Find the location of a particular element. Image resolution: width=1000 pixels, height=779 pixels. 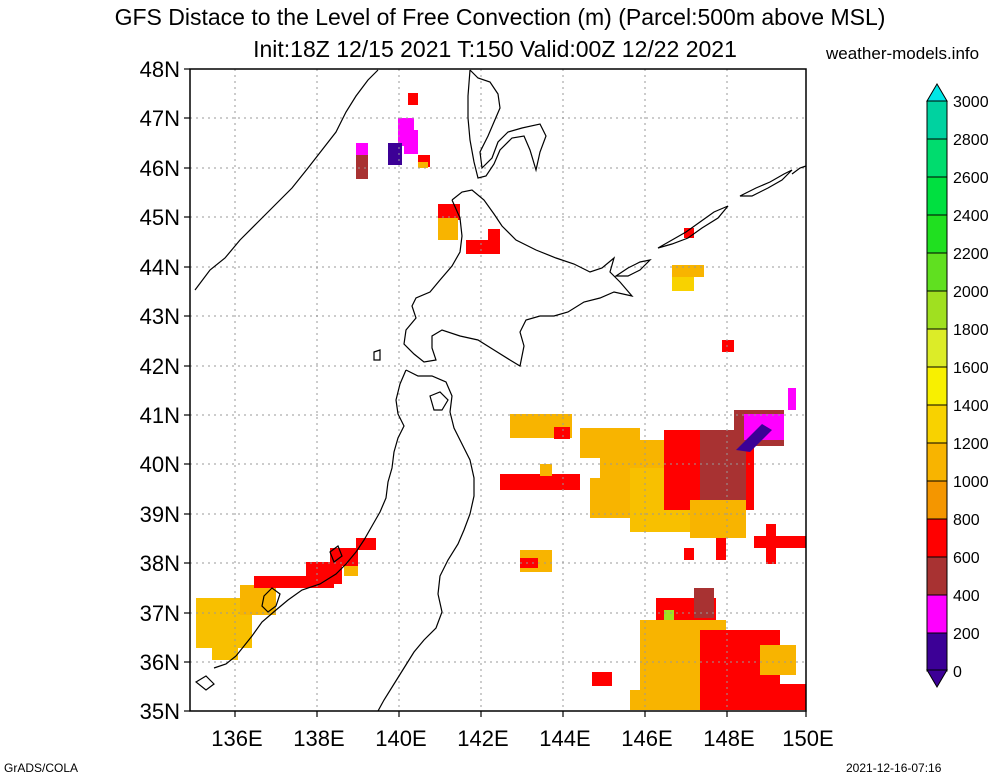

lat-label: 41N is located at coordinates (160, 415).